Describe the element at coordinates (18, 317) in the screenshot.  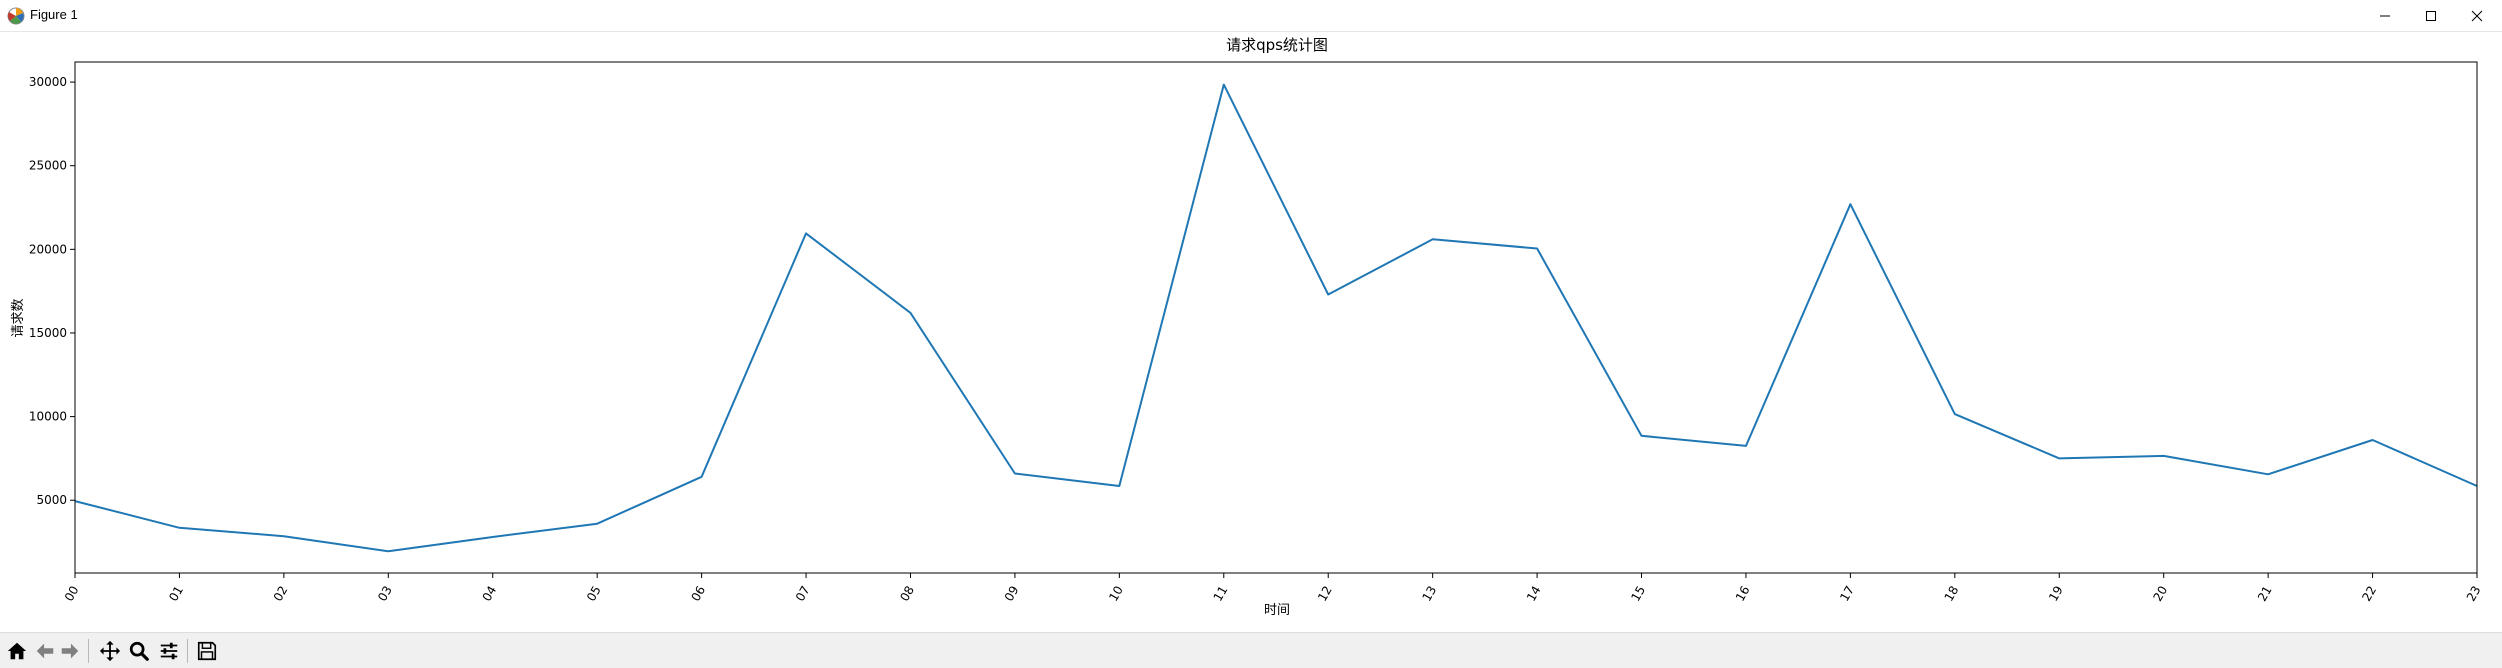
I see `y-axis-label: 请求数` at that location.